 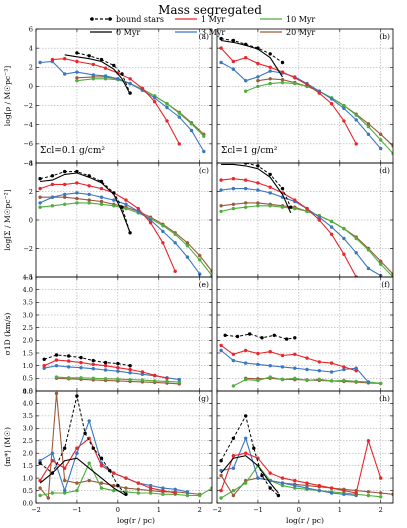 I want to click on y-tick-label: 0.5, so click(x=28, y=379).